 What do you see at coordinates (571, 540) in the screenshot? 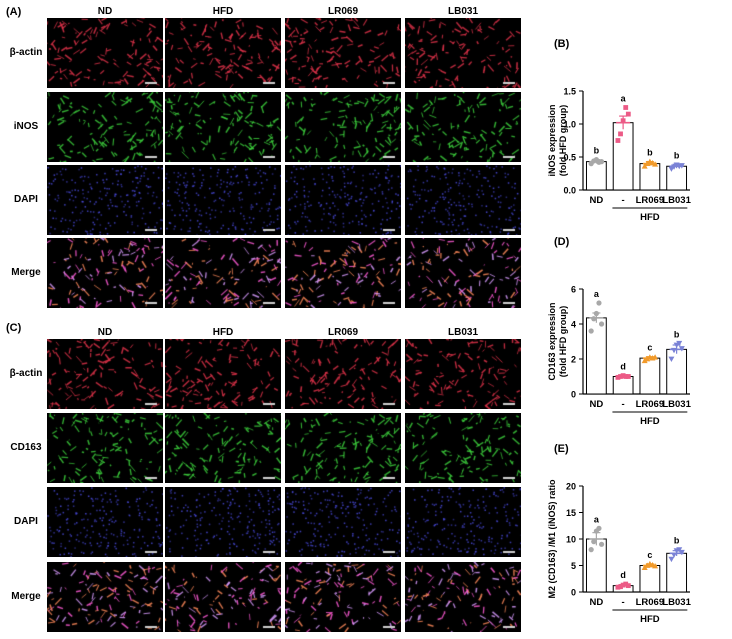
I see `y-tick-label: 10` at bounding box center [571, 540].